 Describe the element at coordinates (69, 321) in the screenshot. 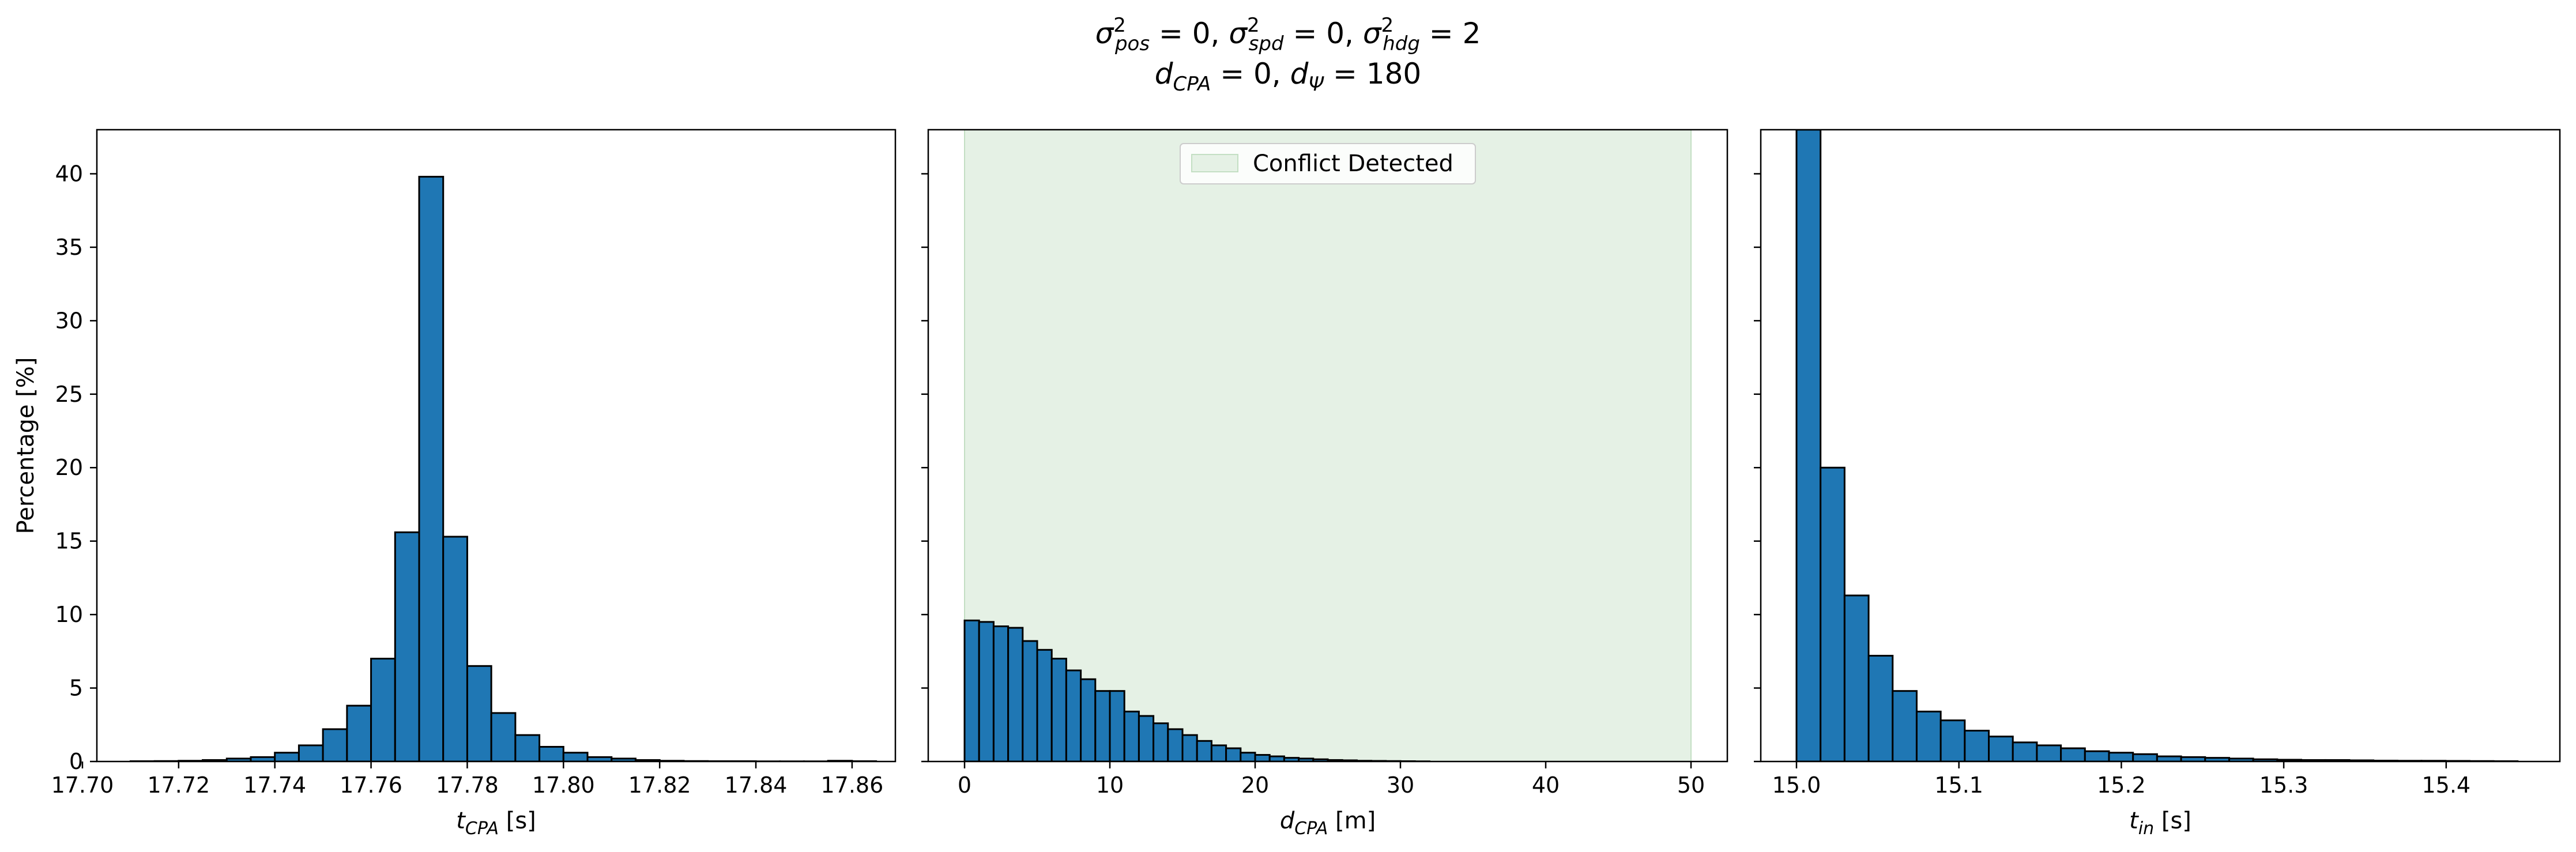

I see `y-tick-label: 30` at that location.